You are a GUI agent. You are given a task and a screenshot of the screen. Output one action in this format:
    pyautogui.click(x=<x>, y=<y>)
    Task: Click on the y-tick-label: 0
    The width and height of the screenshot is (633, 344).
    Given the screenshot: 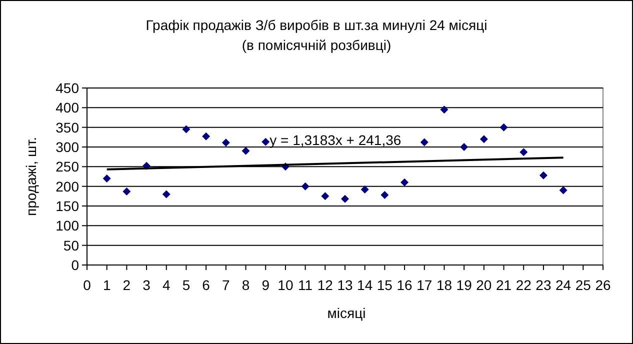 What is the action you would take?
    pyautogui.click(x=75, y=265)
    